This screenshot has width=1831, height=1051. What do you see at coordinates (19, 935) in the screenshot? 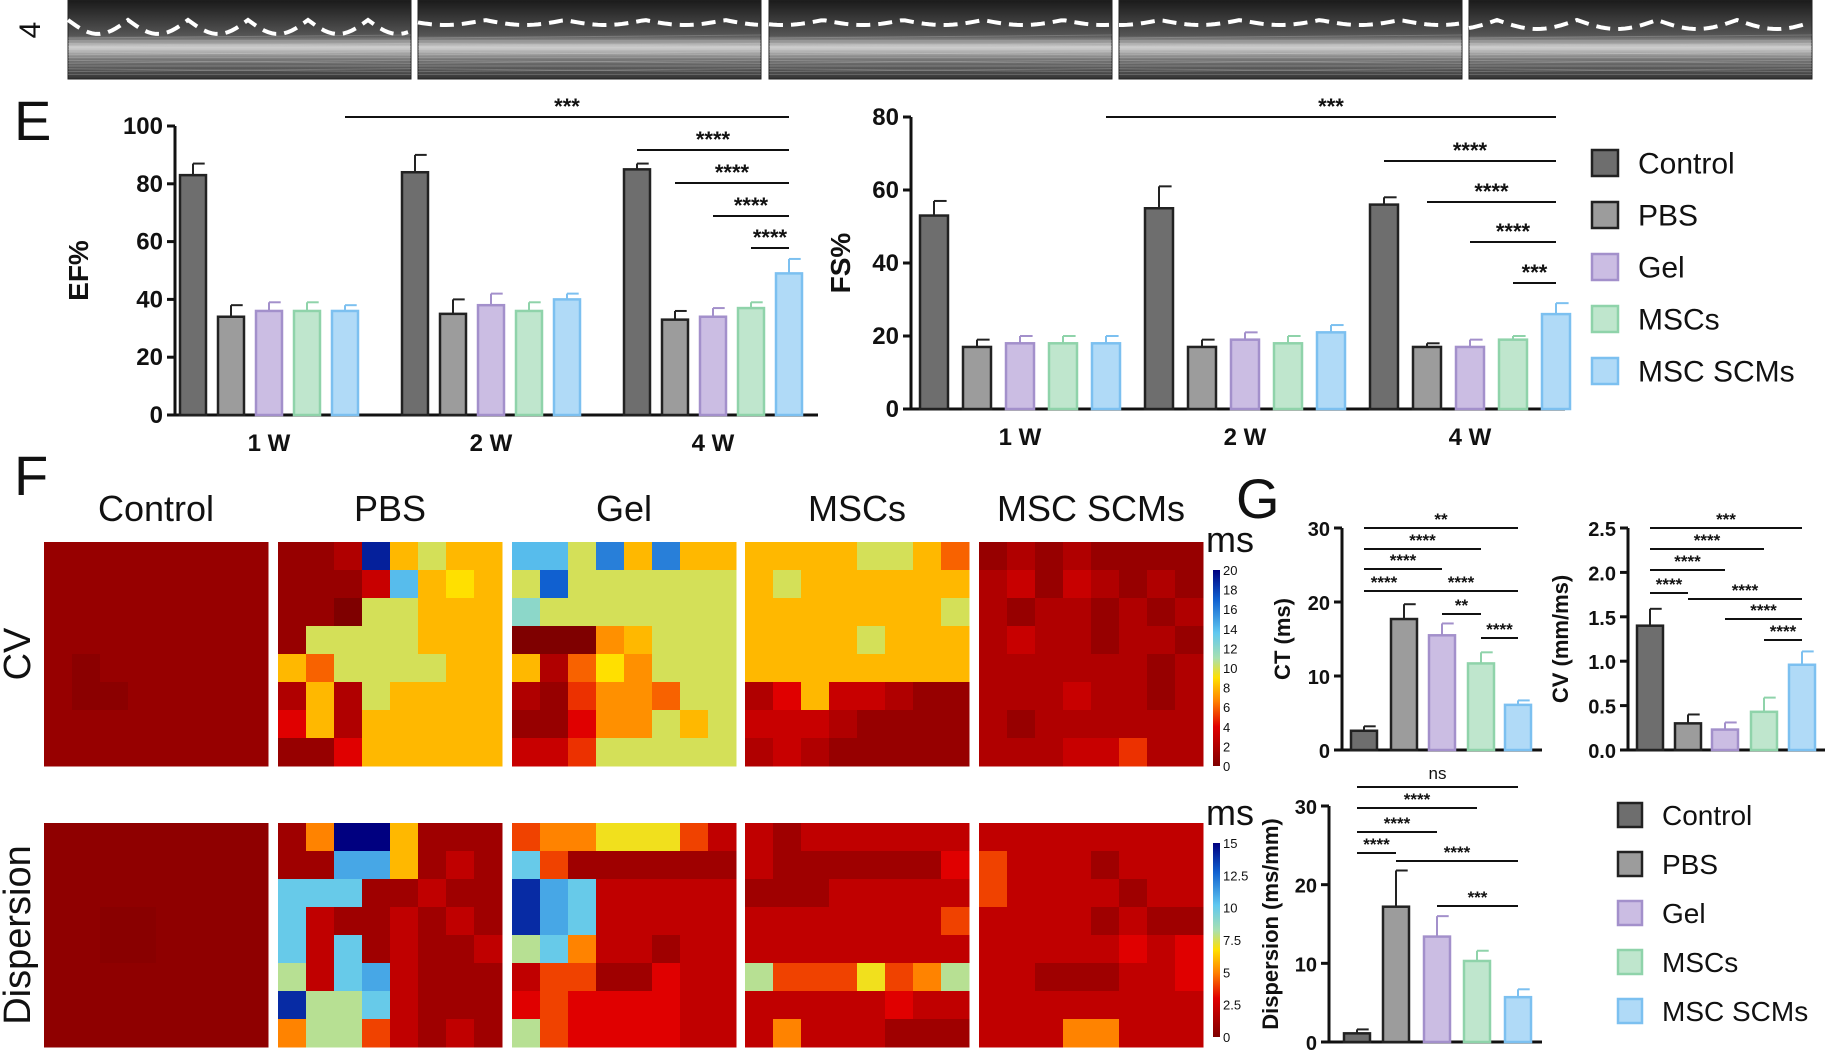
I see `heatmap-row-title: Dispersion` at bounding box center [19, 935].